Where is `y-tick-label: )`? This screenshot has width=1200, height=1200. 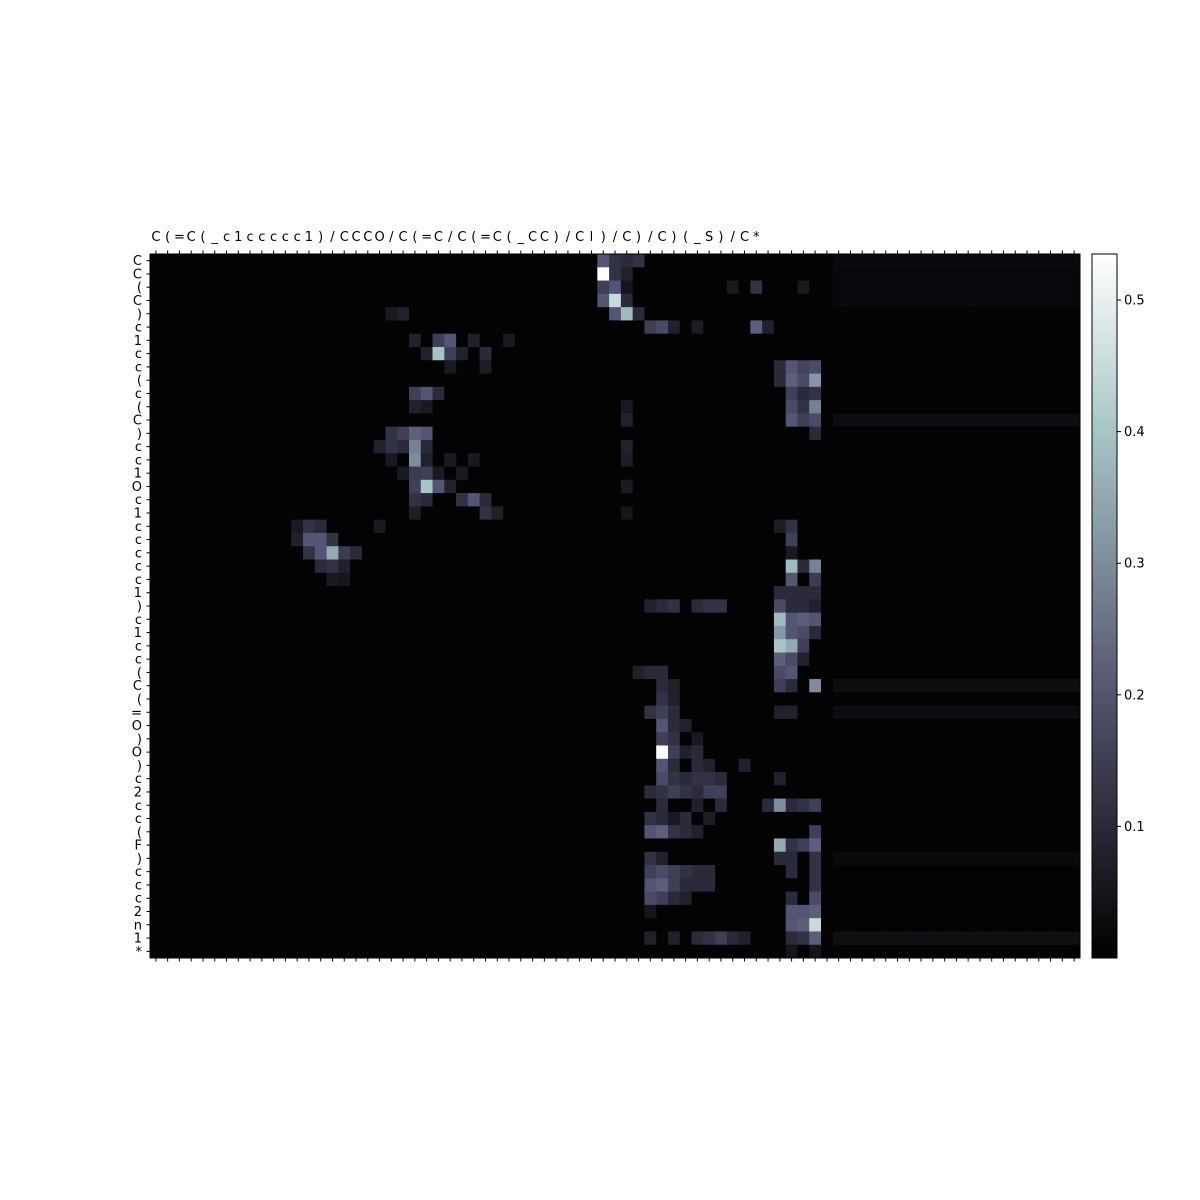
y-tick-label: ) is located at coordinates (139, 607).